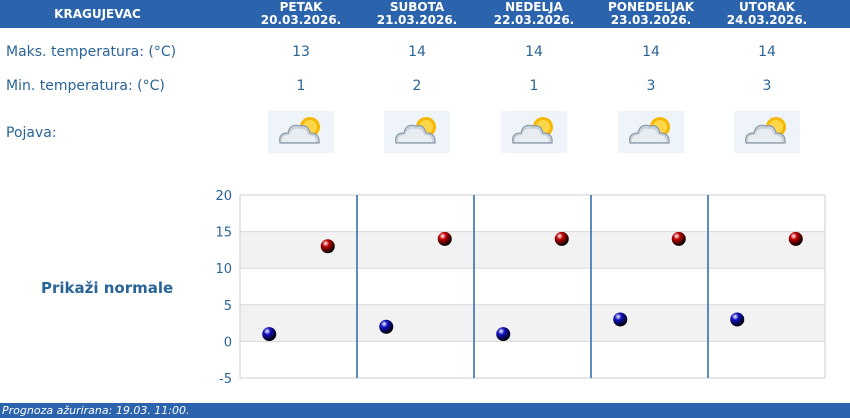 The image size is (850, 418). What do you see at coordinates (223, 269) in the screenshot?
I see `y-tick-label: 10` at bounding box center [223, 269].